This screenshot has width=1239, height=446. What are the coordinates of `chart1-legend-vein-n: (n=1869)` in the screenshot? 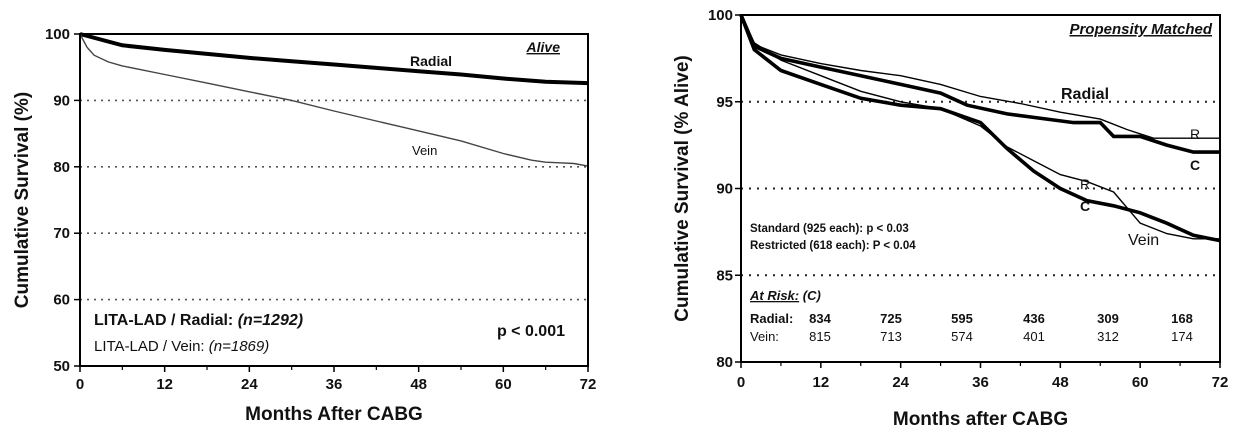 It's located at (237, 346).